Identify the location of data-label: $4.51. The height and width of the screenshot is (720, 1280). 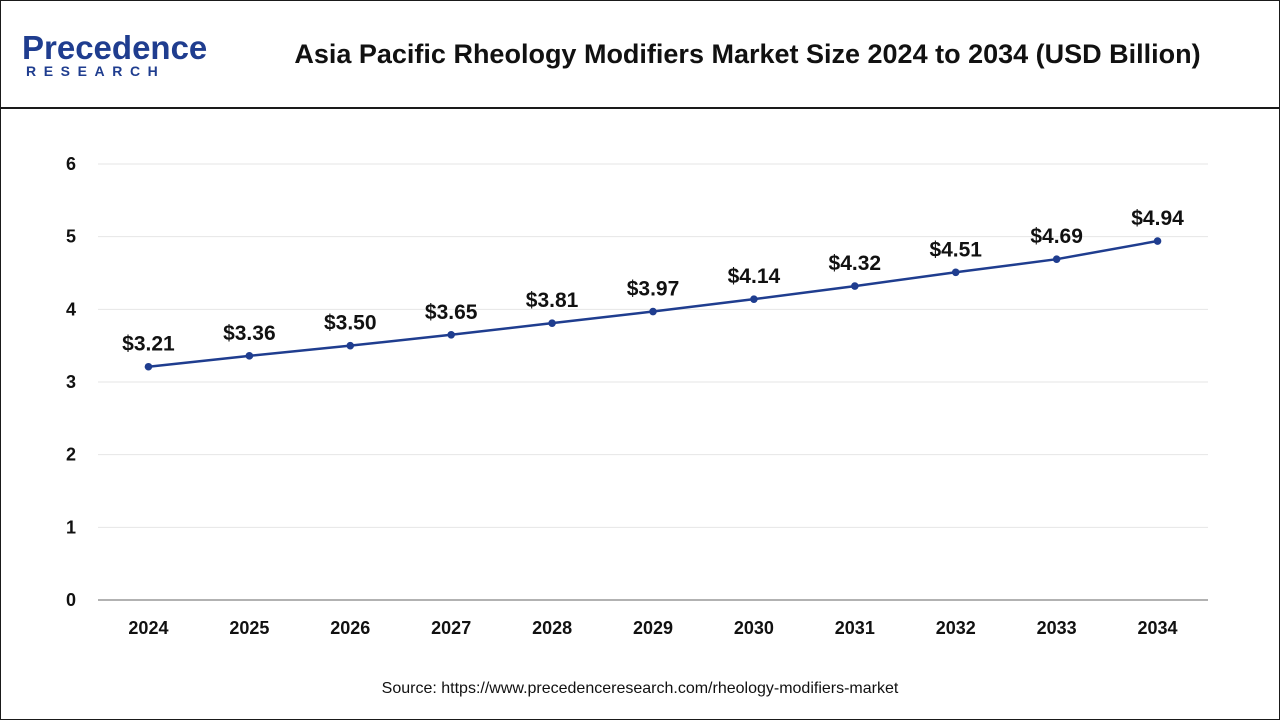
(955, 249).